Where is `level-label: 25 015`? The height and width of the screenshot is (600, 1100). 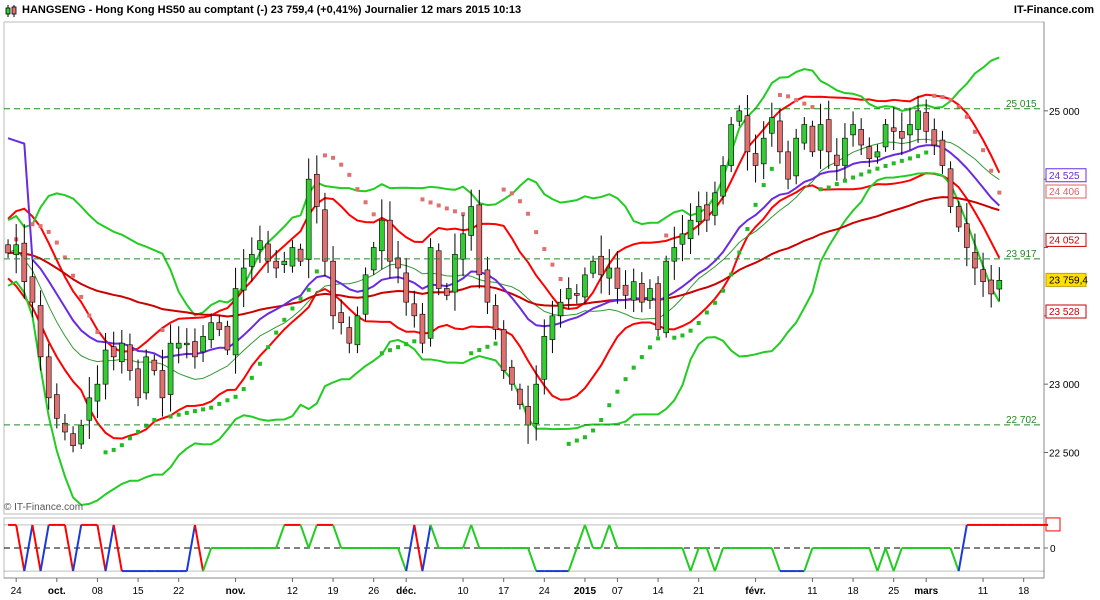 level-label: 25 015 is located at coordinates (1021, 104).